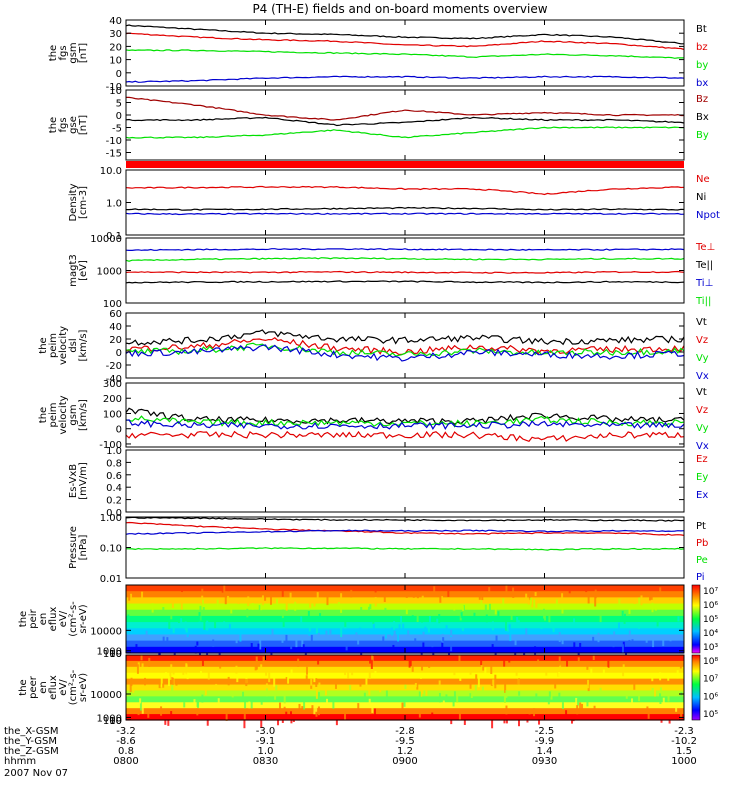 Image resolution: width=750 pixels, height=800 pixels. I want to click on y-tick-label: 0, so click(119, 353).